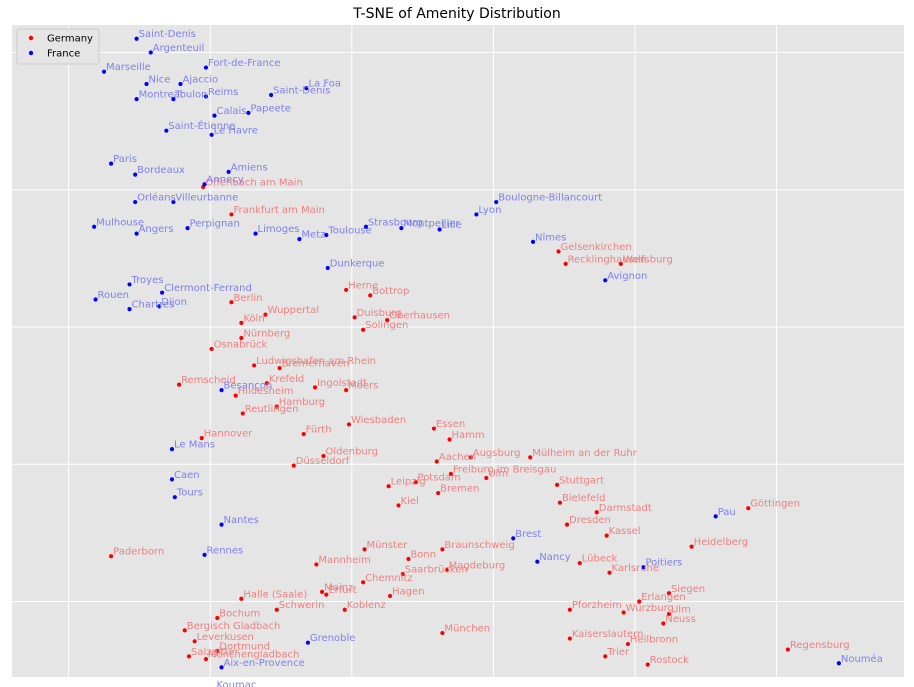 The image size is (914, 687). What do you see at coordinates (663, 597) in the screenshot?
I see `germany-point-label: Erlangen` at bounding box center [663, 597].